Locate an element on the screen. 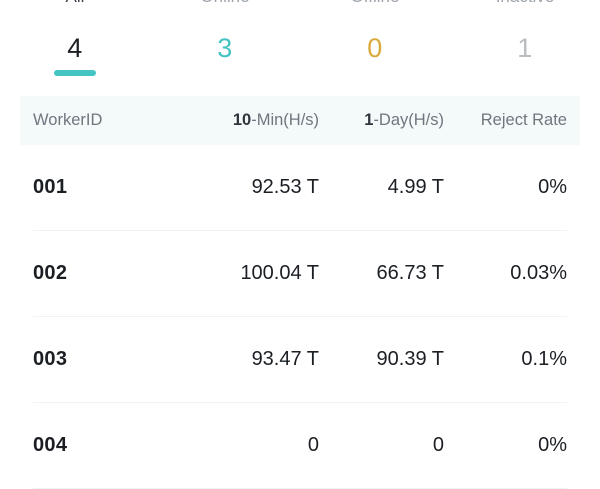 The image size is (600, 489). column-header-reject-rate: Reject Rate is located at coordinates (512, 120).